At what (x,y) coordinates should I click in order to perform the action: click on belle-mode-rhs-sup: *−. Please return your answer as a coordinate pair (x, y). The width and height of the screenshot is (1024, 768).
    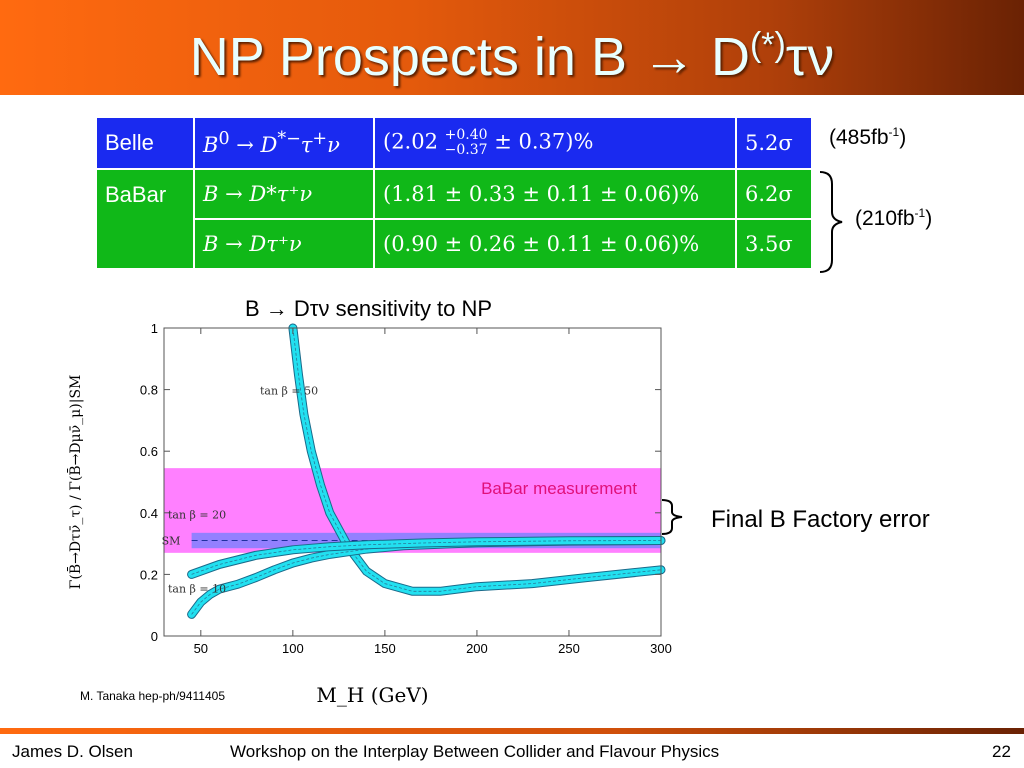
    Looking at the image, I should click on (289, 139).